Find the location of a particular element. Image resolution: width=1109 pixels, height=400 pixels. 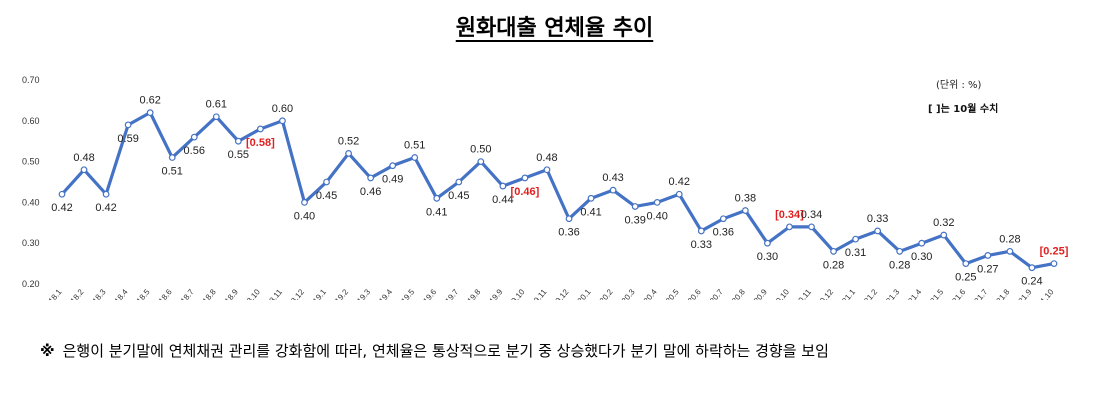

data-label: 0.40 is located at coordinates (304, 216).